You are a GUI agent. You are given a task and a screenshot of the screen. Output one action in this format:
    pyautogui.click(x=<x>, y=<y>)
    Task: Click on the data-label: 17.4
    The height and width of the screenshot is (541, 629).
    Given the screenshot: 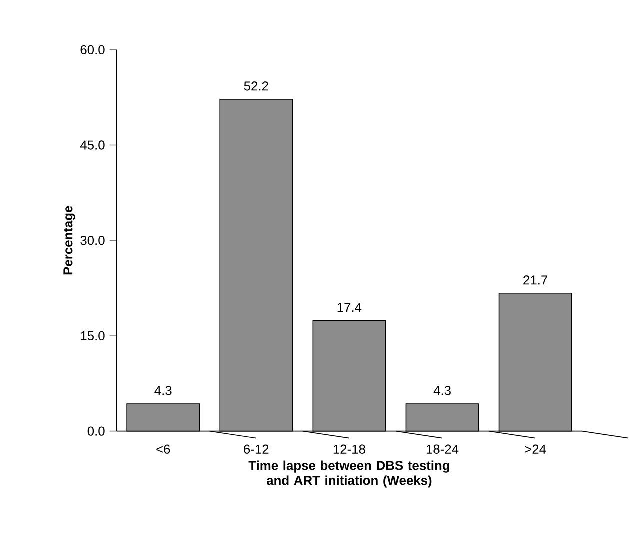 What is the action you would take?
    pyautogui.click(x=350, y=307)
    